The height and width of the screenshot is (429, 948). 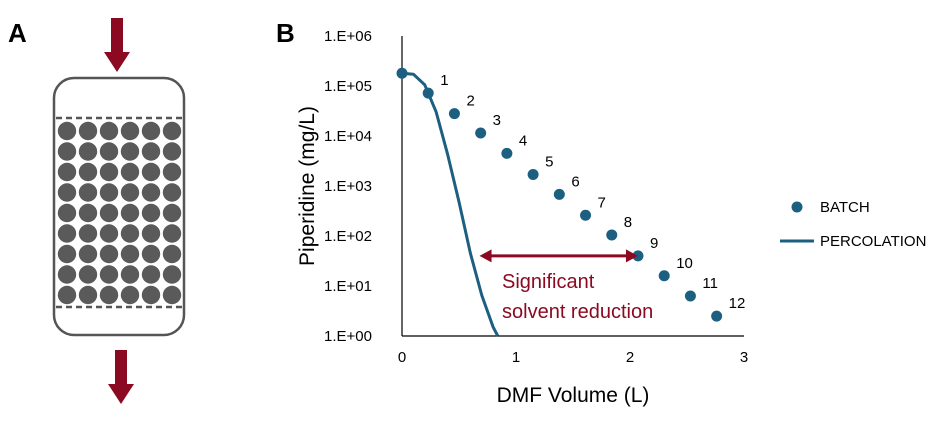 What do you see at coordinates (573, 357) in the screenshot?
I see `x-tick-labels: 0 1 2 3` at bounding box center [573, 357].